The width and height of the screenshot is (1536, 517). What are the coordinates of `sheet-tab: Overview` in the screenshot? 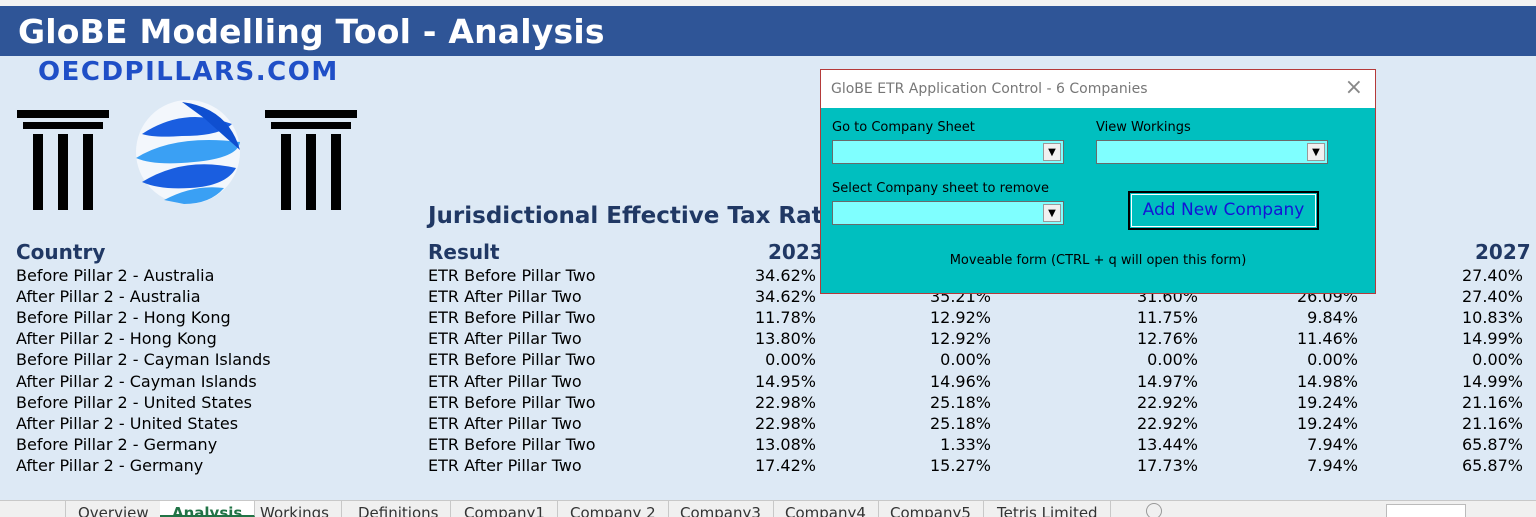 It's located at (114, 509).